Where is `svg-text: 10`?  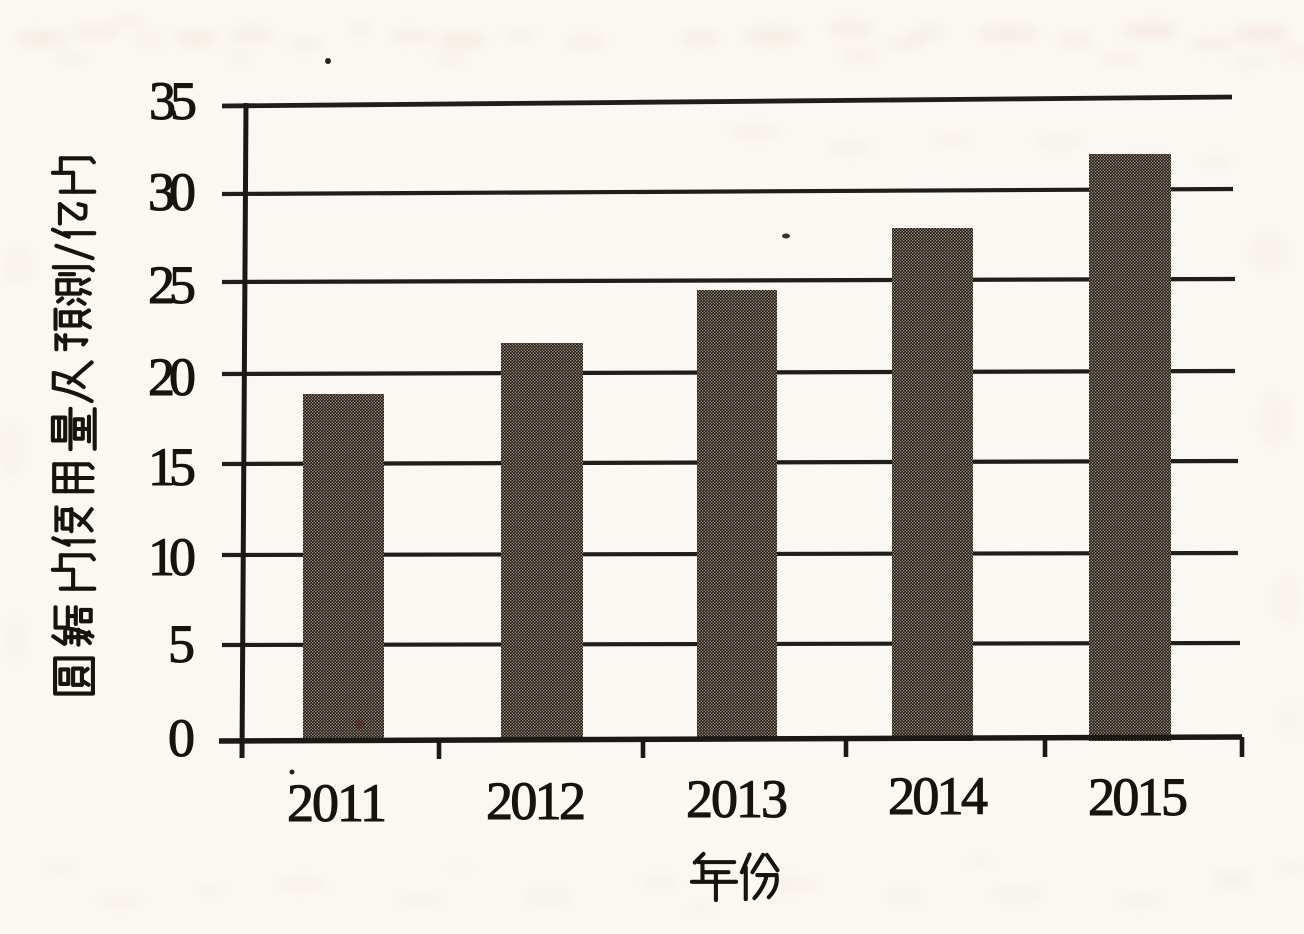 svg-text: 10 is located at coordinates (172, 557).